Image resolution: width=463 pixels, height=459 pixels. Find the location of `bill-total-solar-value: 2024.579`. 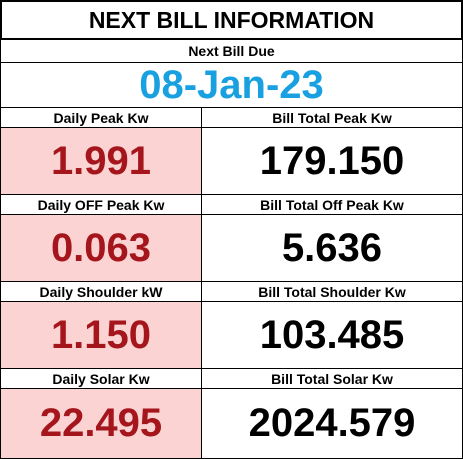

bill-total-solar-value: 2024.579 is located at coordinates (332, 423).